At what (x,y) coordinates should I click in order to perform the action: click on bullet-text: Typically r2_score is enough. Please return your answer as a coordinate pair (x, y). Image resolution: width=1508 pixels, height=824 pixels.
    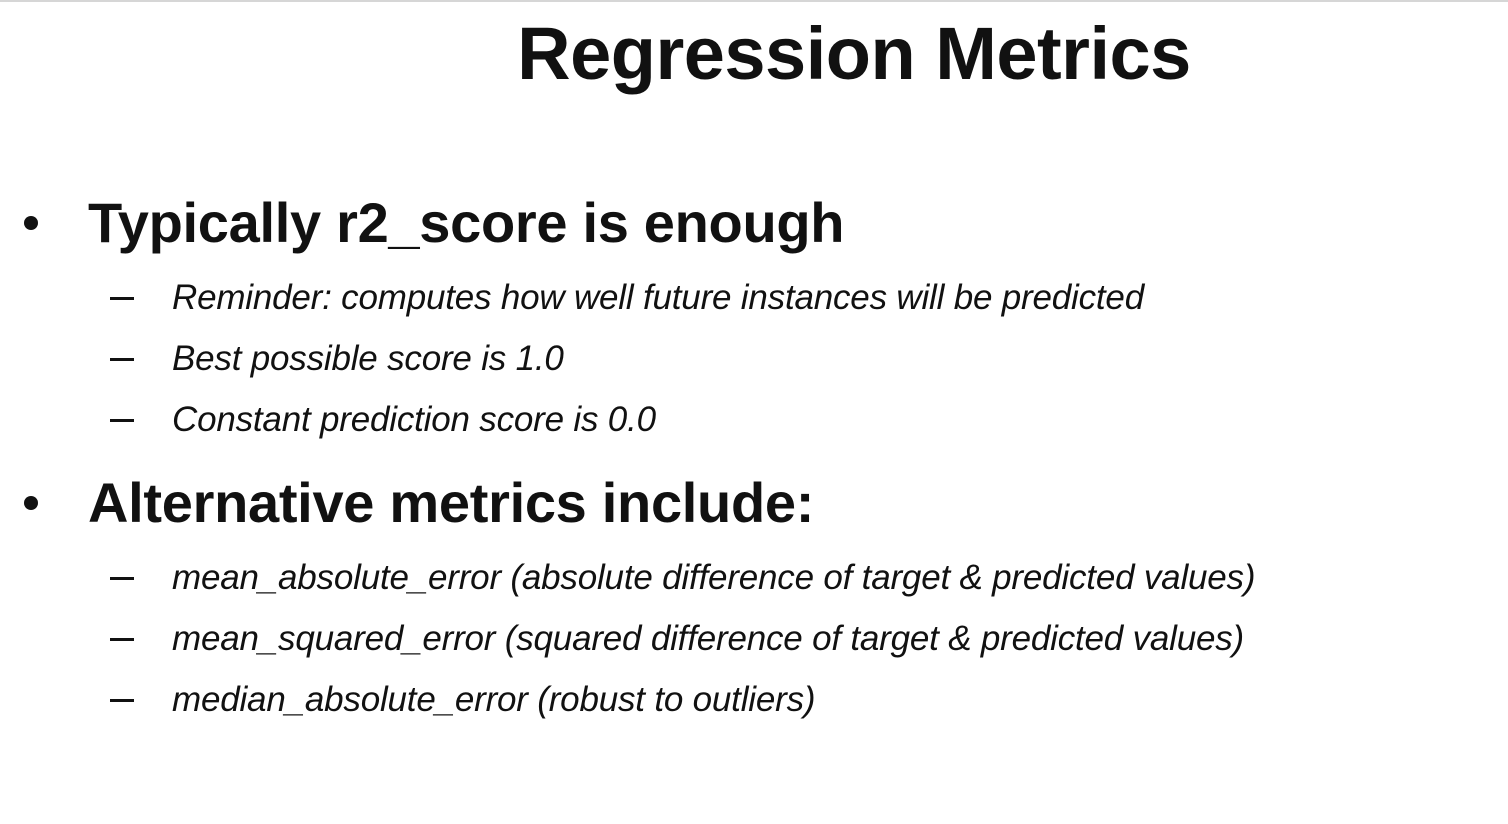
    Looking at the image, I should click on (466, 222).